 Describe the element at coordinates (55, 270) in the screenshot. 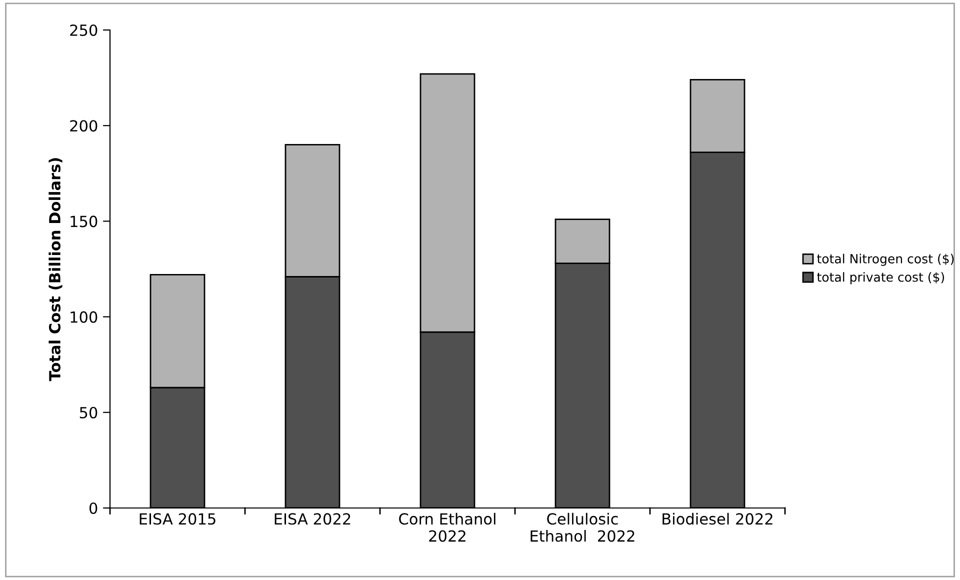

I see `y-axis-title: Total Cost (Billion Dollars)` at that location.